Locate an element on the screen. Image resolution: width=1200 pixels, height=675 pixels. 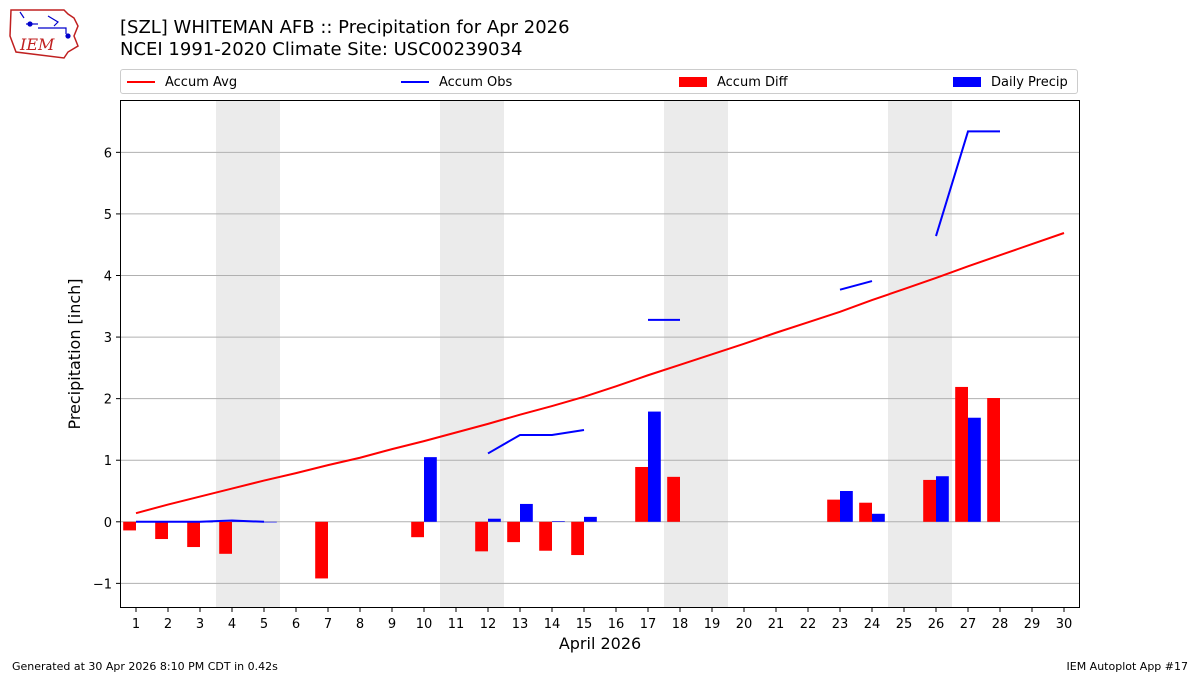
x-tick-label: 3 is located at coordinates (200, 624).